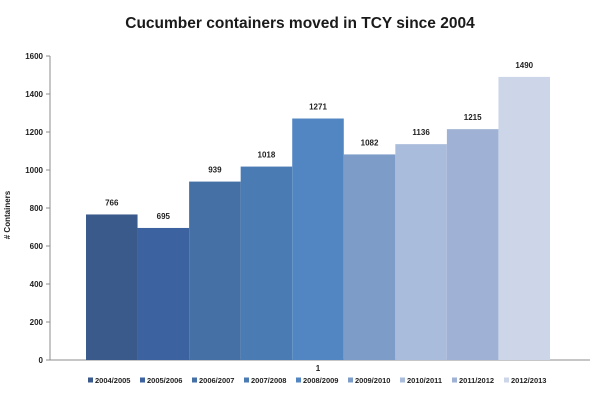 This screenshot has height=409, width=600. What do you see at coordinates (7, 214) in the screenshot?
I see `y-axis-title: # Containers` at bounding box center [7, 214].